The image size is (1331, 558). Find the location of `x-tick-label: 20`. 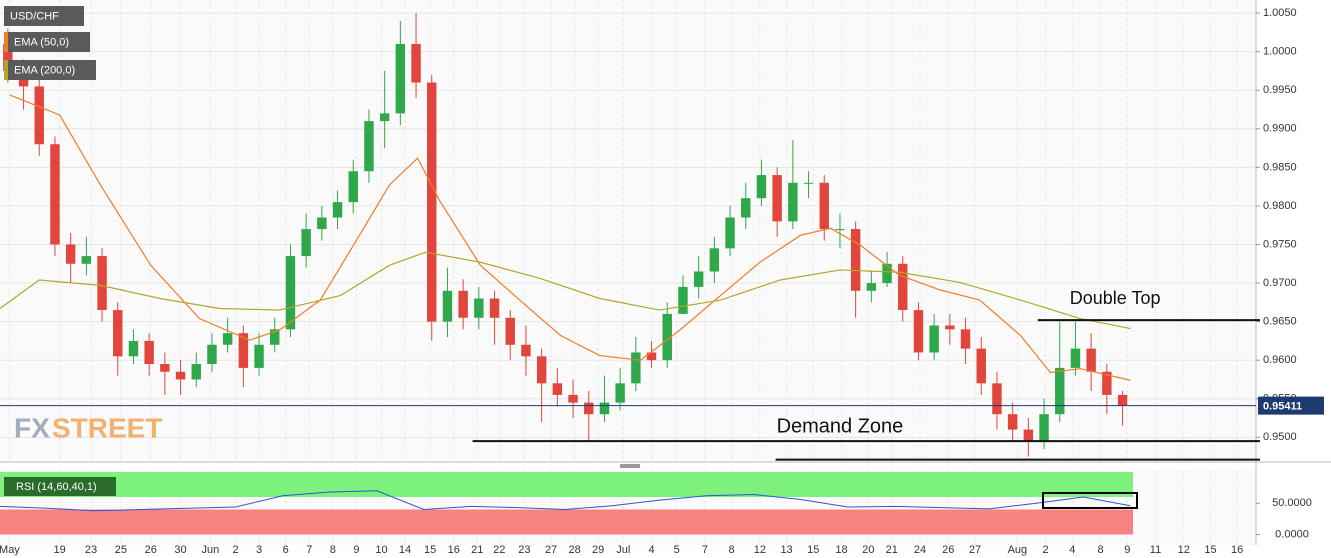

x-tick-label: 20 is located at coordinates (868, 550).